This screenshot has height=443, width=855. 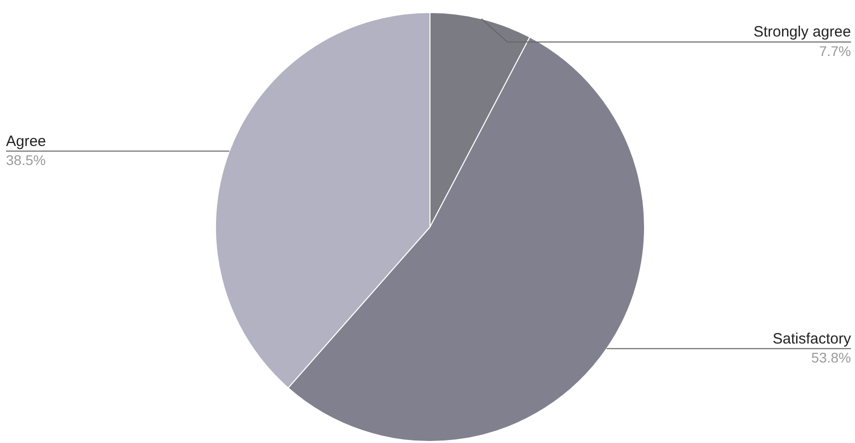 I want to click on slice-label: Agree, so click(x=26, y=141).